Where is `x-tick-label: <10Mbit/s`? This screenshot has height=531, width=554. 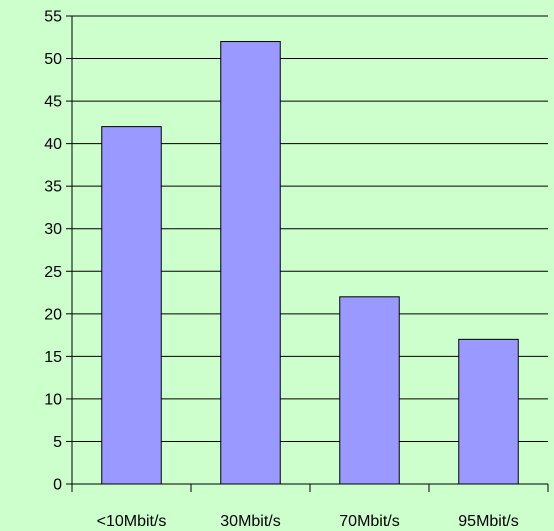
x-tick-label: <10Mbit/s is located at coordinates (132, 521).